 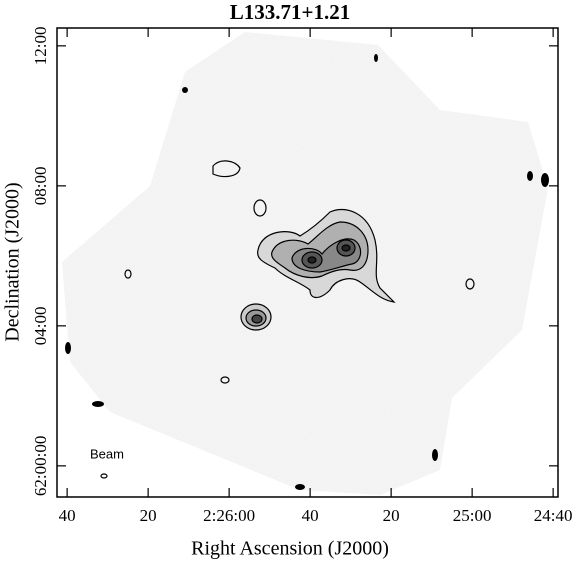 What do you see at coordinates (107, 453) in the screenshot?
I see `beam-label: Beam` at bounding box center [107, 453].